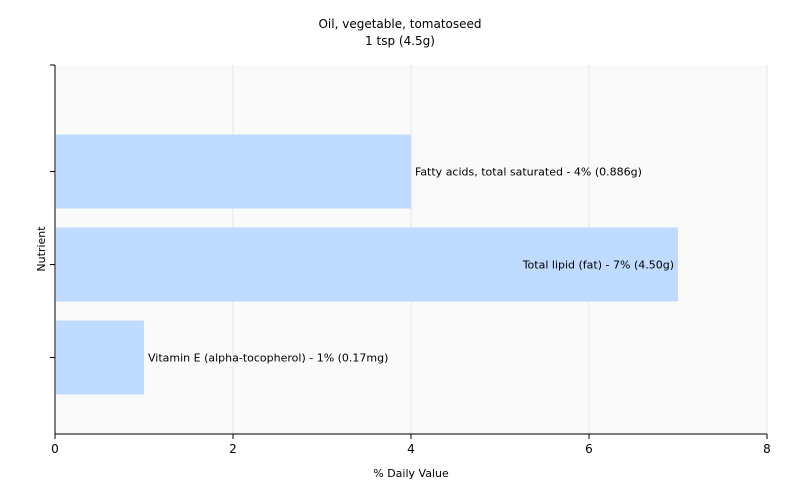 Image resolution: width=800 pixels, height=500 pixels. I want to click on x-tick-label: 2, so click(233, 449).